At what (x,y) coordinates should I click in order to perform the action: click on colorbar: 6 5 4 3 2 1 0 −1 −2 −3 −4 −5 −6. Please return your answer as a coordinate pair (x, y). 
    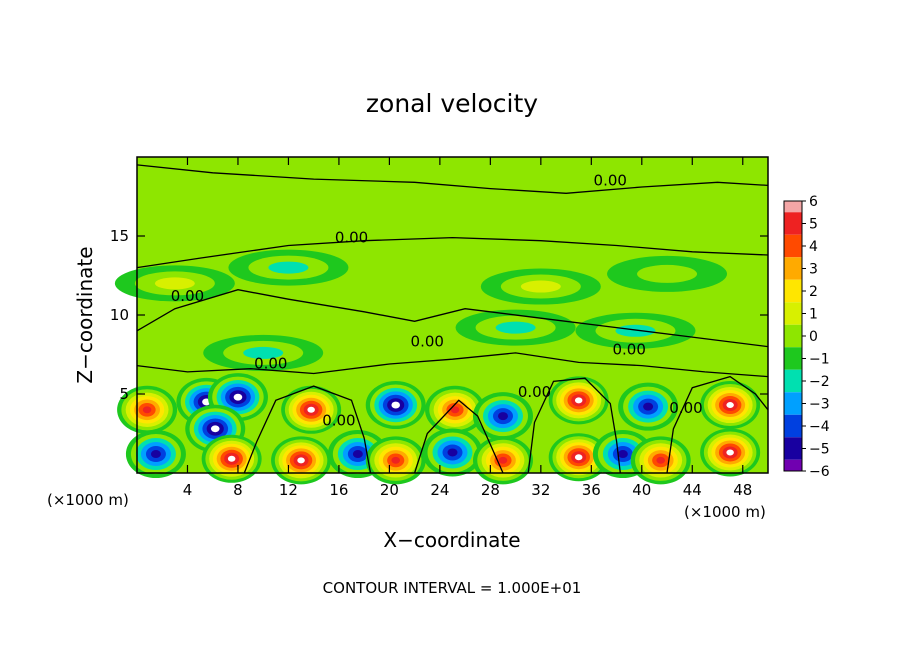
    Looking at the image, I should click on (806, 337).